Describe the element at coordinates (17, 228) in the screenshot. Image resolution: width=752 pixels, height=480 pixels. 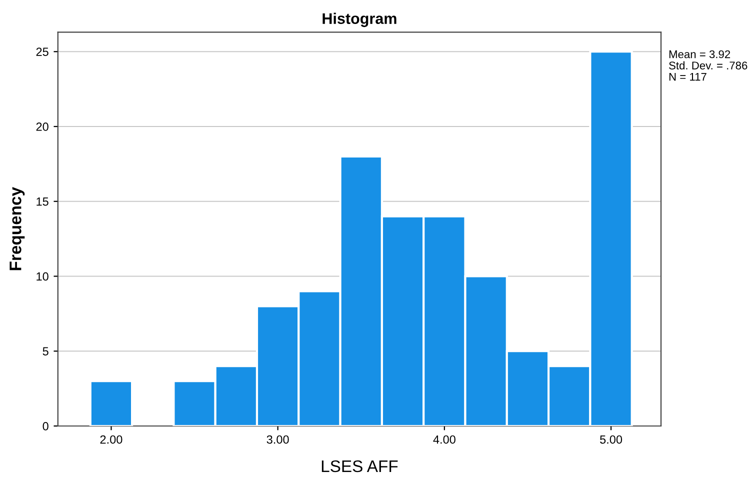
I see `y-axis-title: Frequency` at that location.